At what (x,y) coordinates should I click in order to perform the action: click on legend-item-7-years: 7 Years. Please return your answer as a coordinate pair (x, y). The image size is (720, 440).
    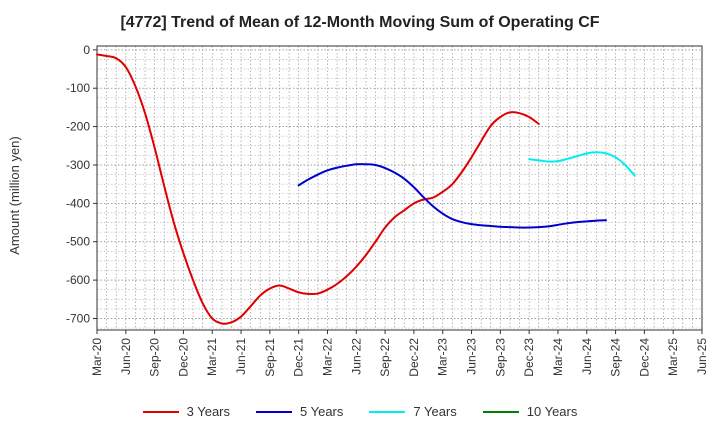
    Looking at the image, I should click on (413, 411).